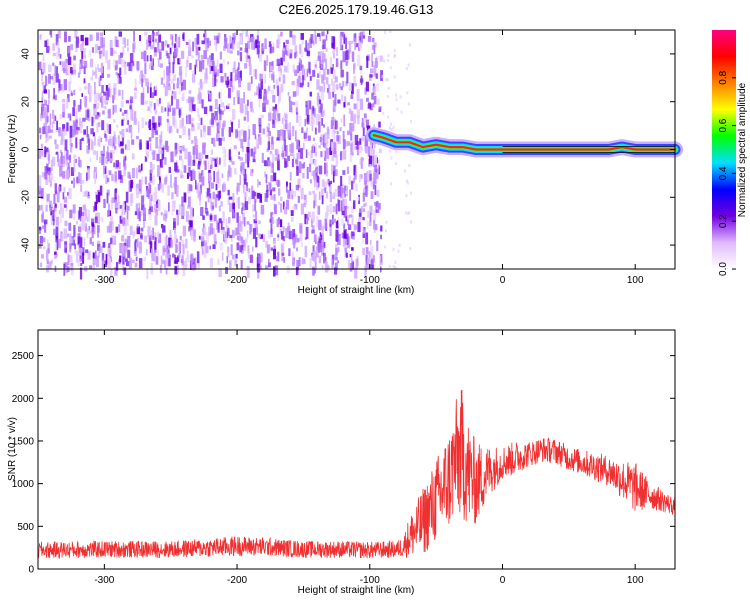 This screenshot has height=600, width=750. What do you see at coordinates (23, 441) in the screenshot?
I see `snr-y-tick-label: 1500` at bounding box center [23, 441].